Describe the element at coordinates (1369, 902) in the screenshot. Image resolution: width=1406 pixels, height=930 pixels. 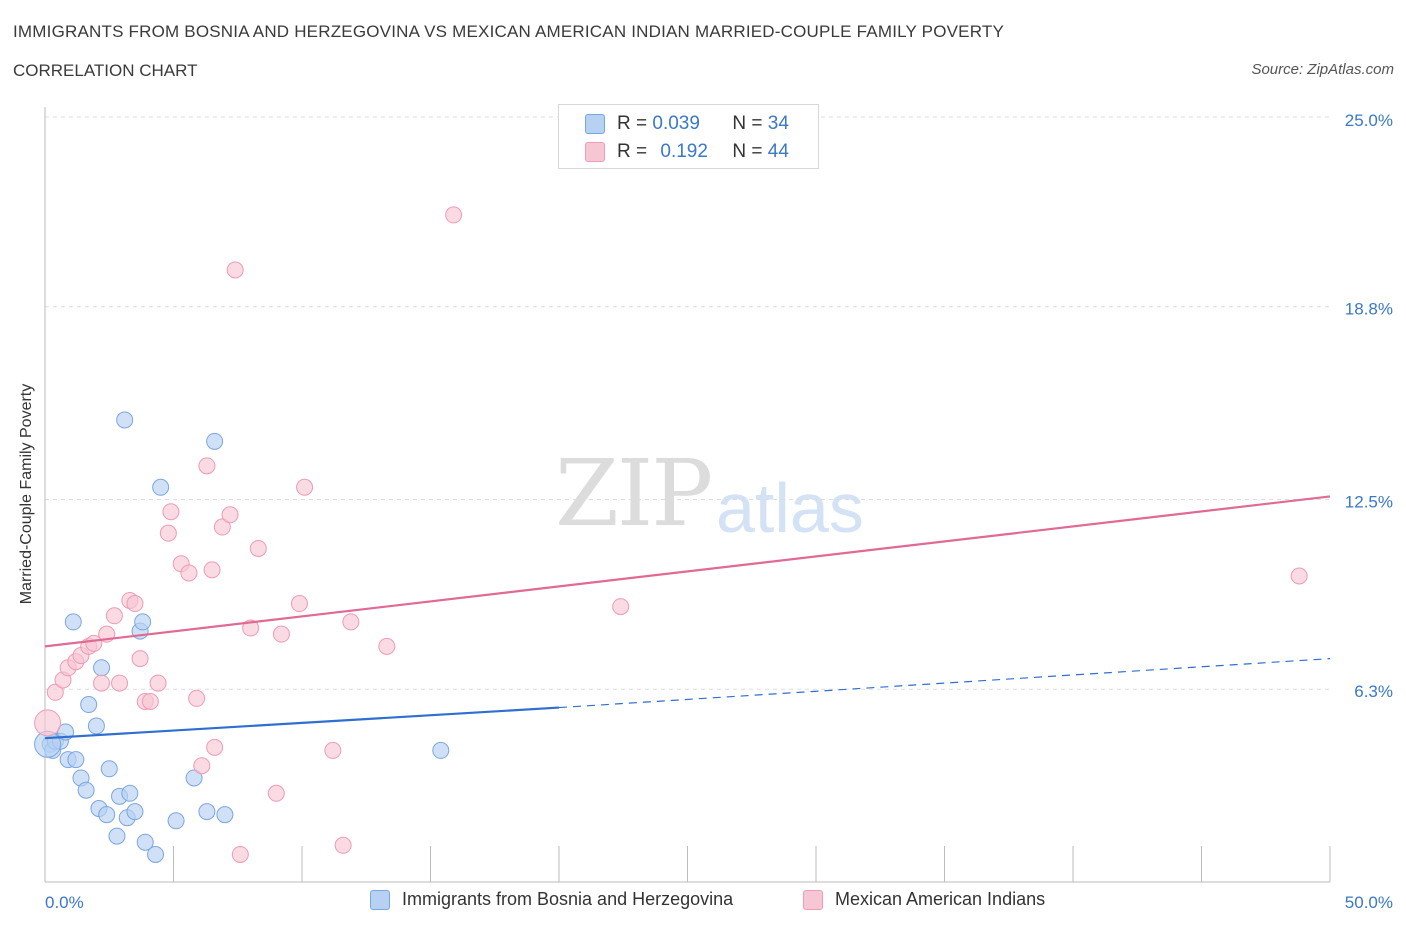
I see `x-tick-label: 50.0%` at that location.